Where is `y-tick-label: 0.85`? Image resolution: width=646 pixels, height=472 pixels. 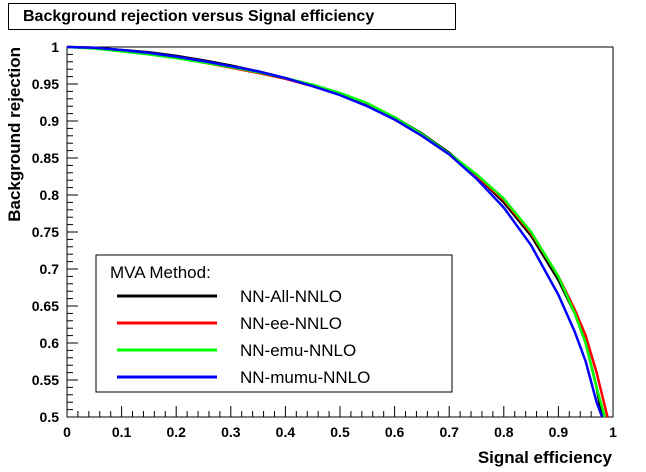
y-tick-label: 0.85 is located at coordinates (45, 158).